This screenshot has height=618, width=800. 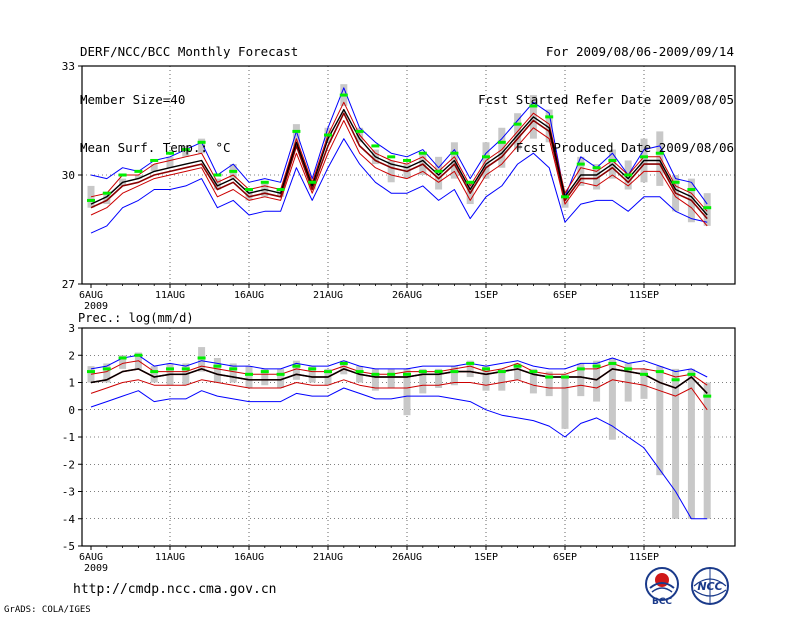 I want to click on panel2-title: Prec.: log(mm/d), so click(x=136, y=318).